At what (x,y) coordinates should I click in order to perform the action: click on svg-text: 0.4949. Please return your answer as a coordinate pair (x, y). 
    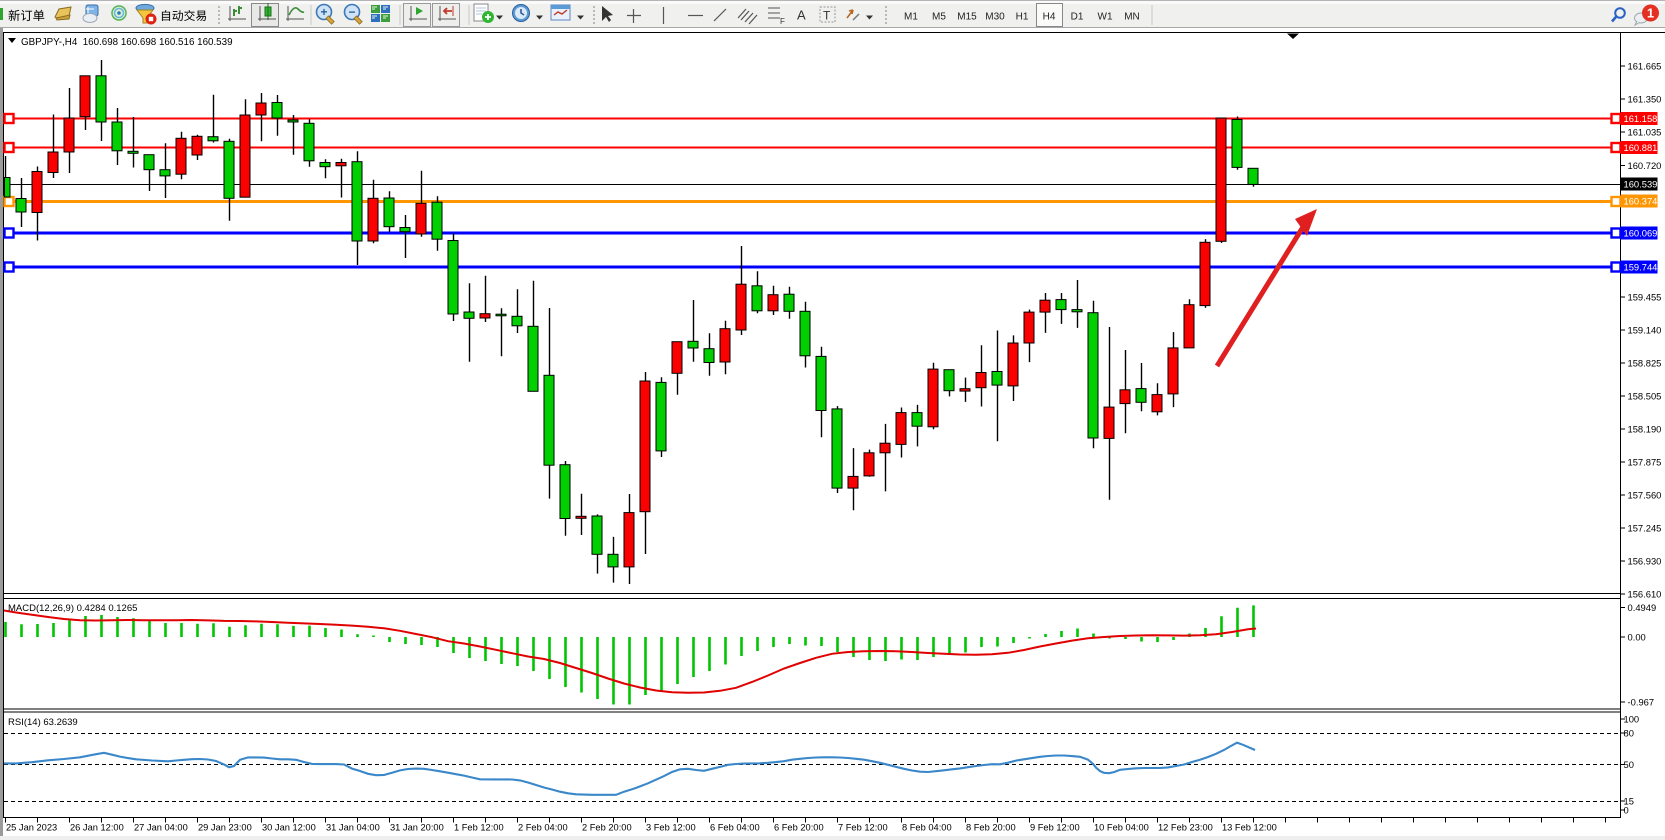
    Looking at the image, I should click on (1642, 607).